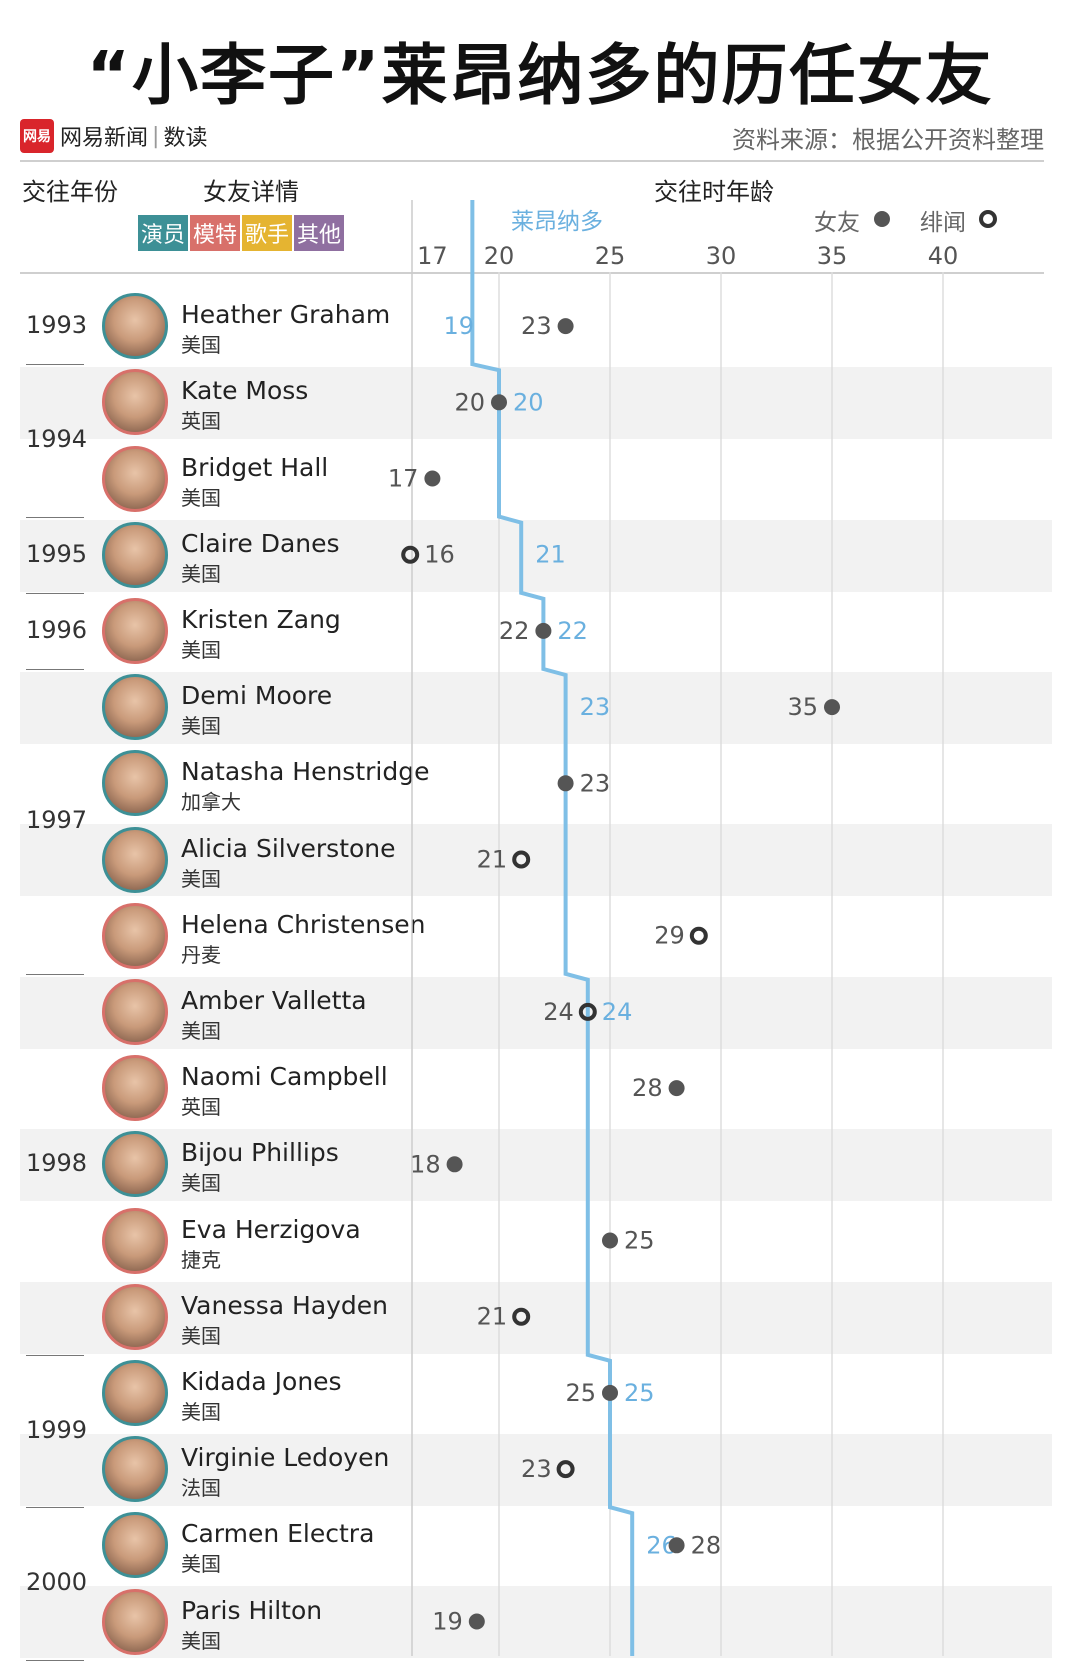  Describe the element at coordinates (274, 1000) in the screenshot. I see `girlfriend-name: Amber Valletta` at that location.